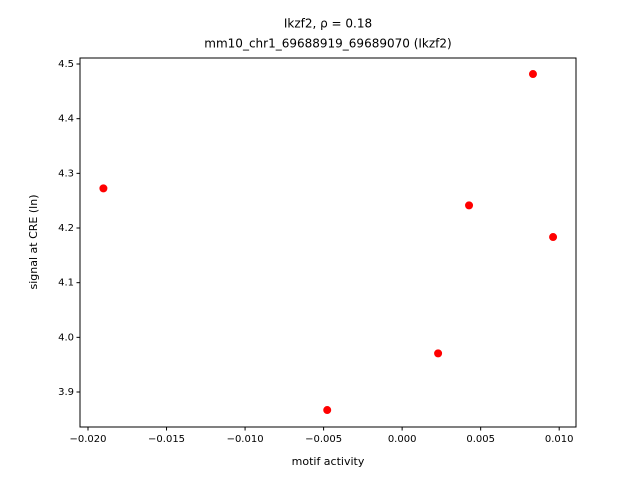 The image size is (640, 480). I want to click on x-tick-label: 0.010, so click(559, 439).